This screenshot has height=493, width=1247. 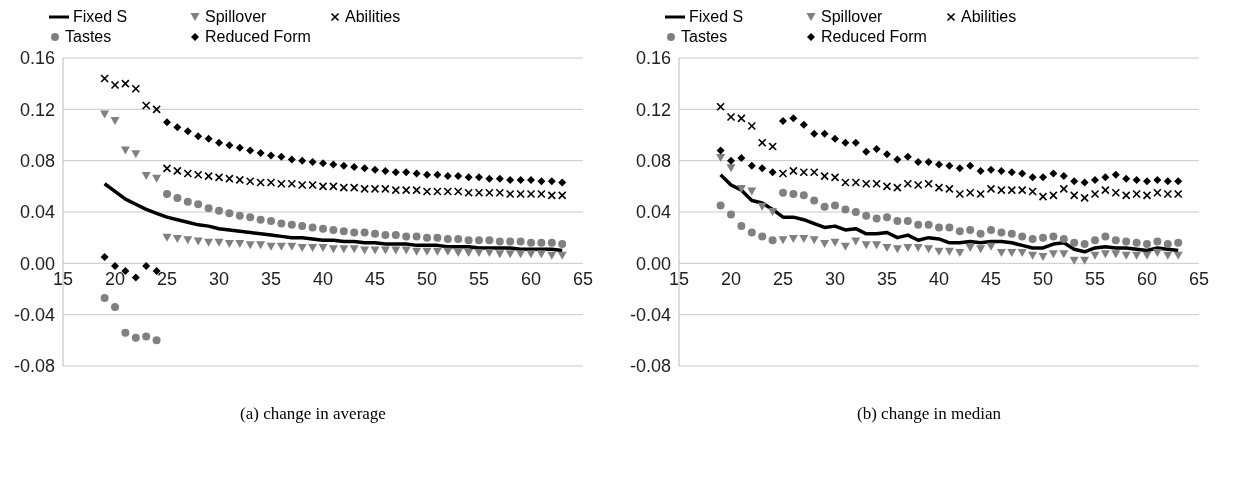 I want to click on y-tick-label: 0.08, so click(x=653, y=161).